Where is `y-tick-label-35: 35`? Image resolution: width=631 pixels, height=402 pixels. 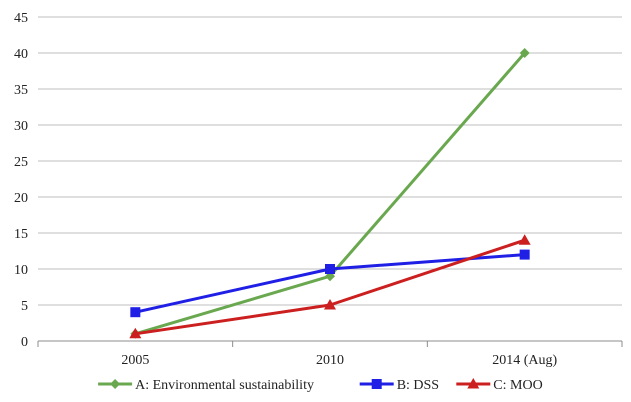
y-tick-label-35: 35 is located at coordinates (21, 90).